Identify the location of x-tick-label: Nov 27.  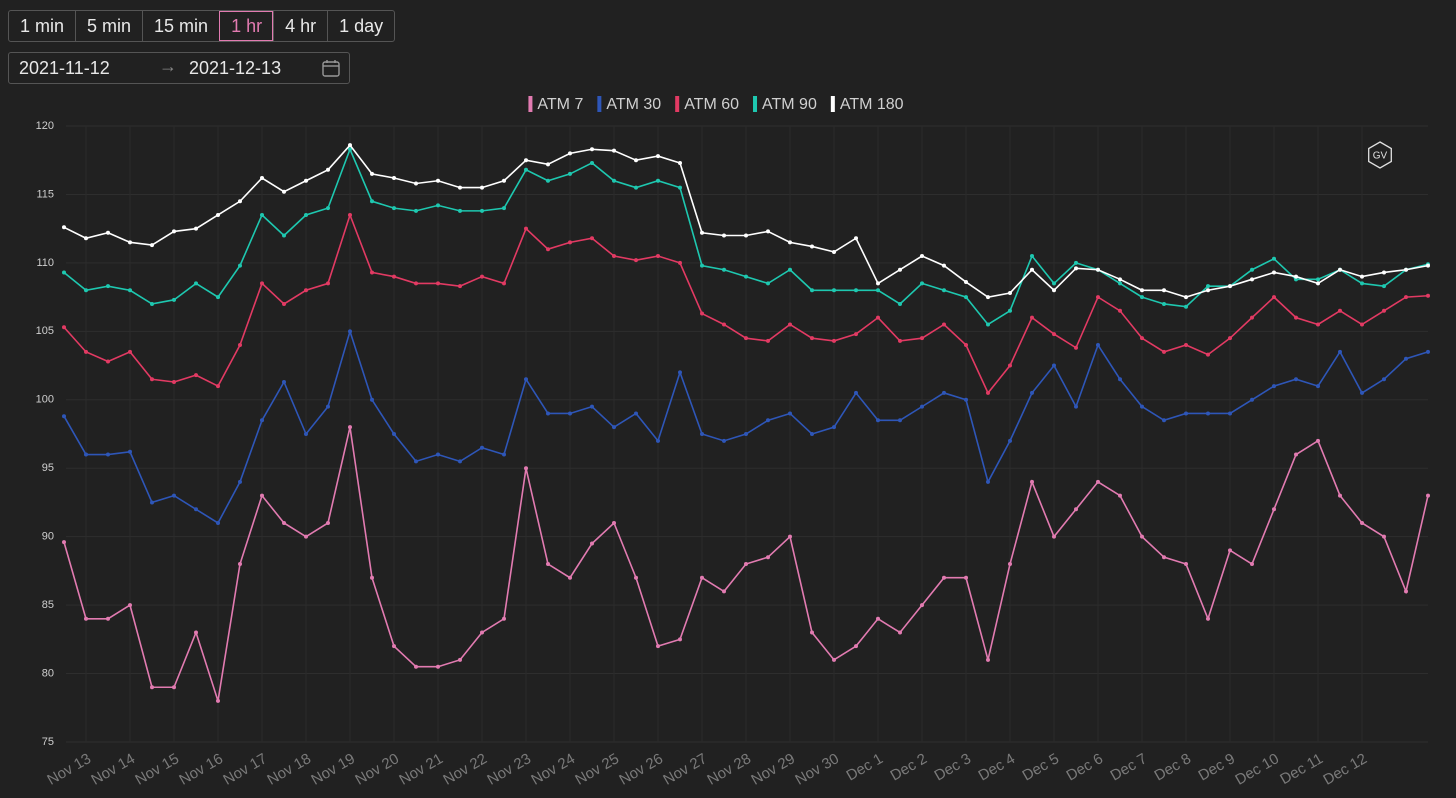
(685, 769).